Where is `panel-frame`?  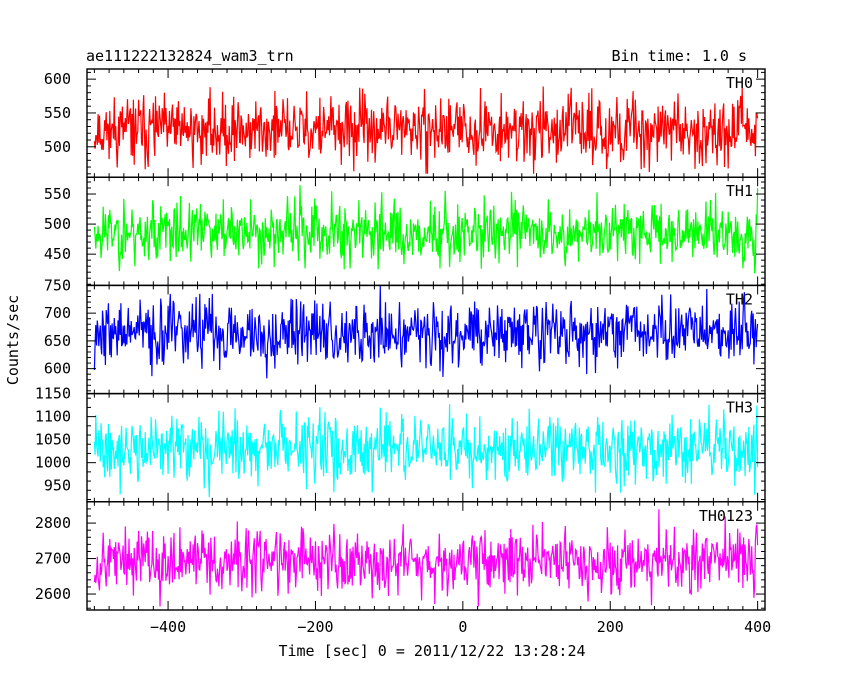
panel-frame is located at coordinates (426, 556).